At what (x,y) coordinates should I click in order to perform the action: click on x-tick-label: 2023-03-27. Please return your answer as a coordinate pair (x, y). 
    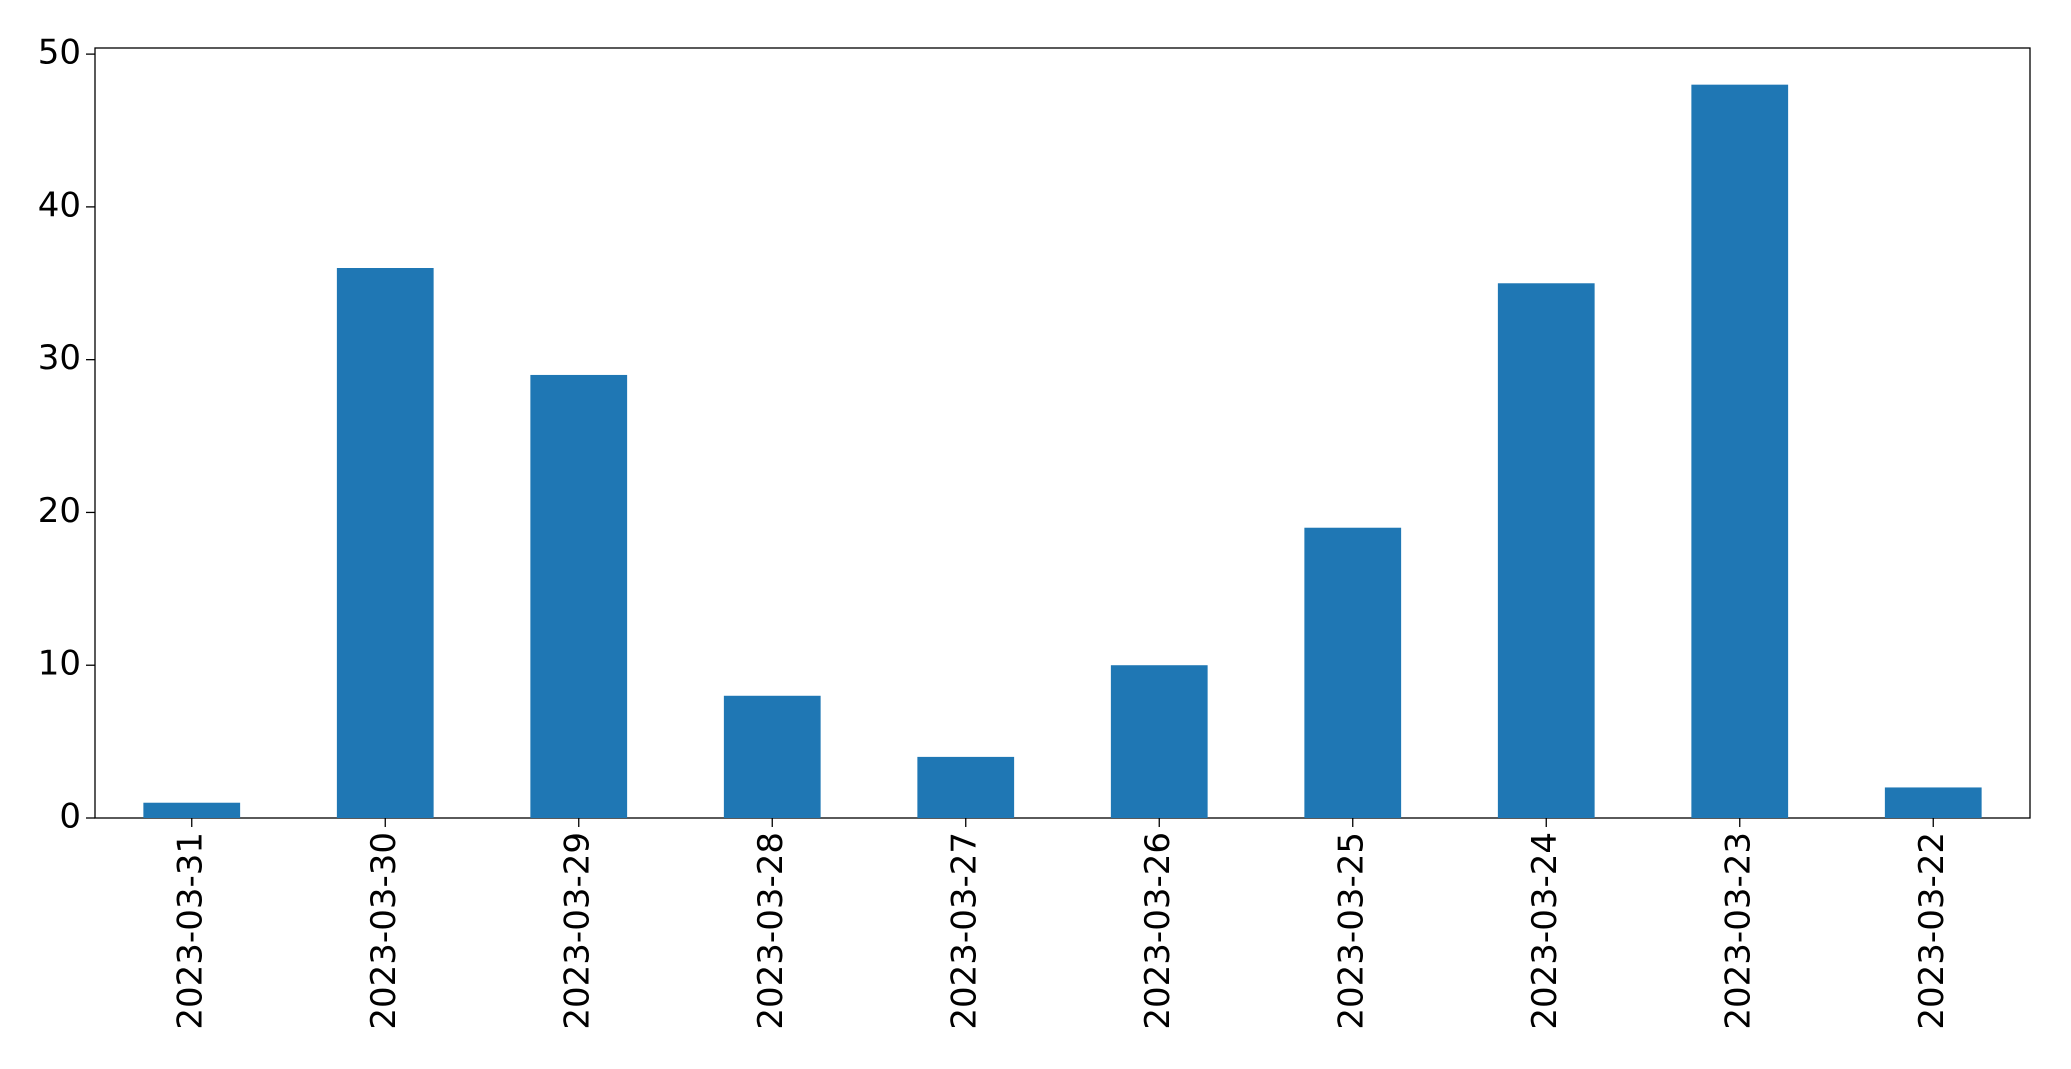
    Looking at the image, I should click on (964, 931).